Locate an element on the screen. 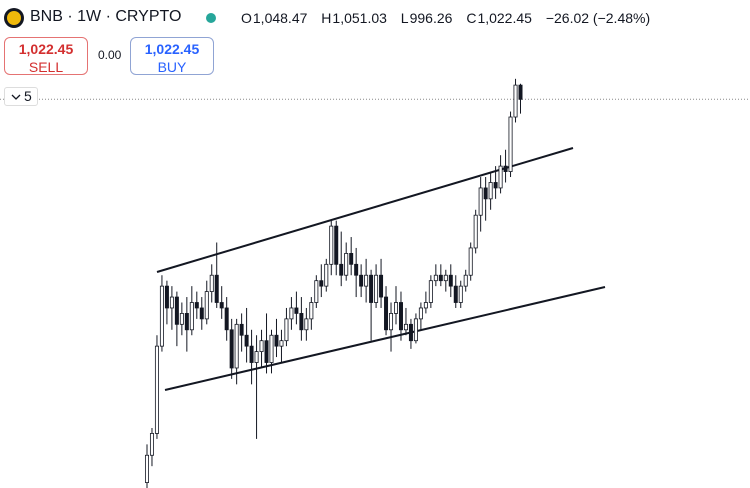  indicator-toggle: 5 is located at coordinates (21, 96).